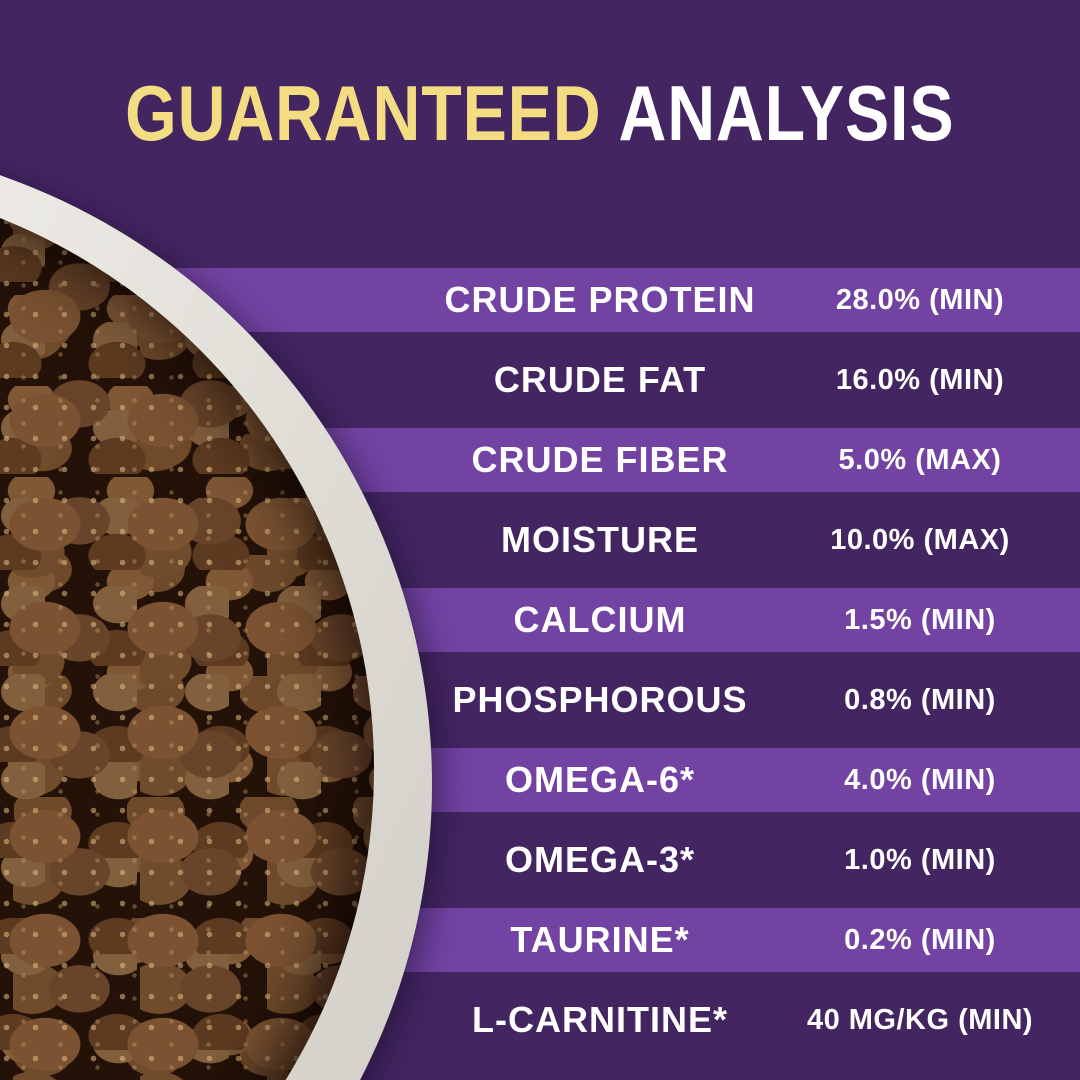  I want to click on nutrient-value: 4.0% (MIN), so click(920, 779).